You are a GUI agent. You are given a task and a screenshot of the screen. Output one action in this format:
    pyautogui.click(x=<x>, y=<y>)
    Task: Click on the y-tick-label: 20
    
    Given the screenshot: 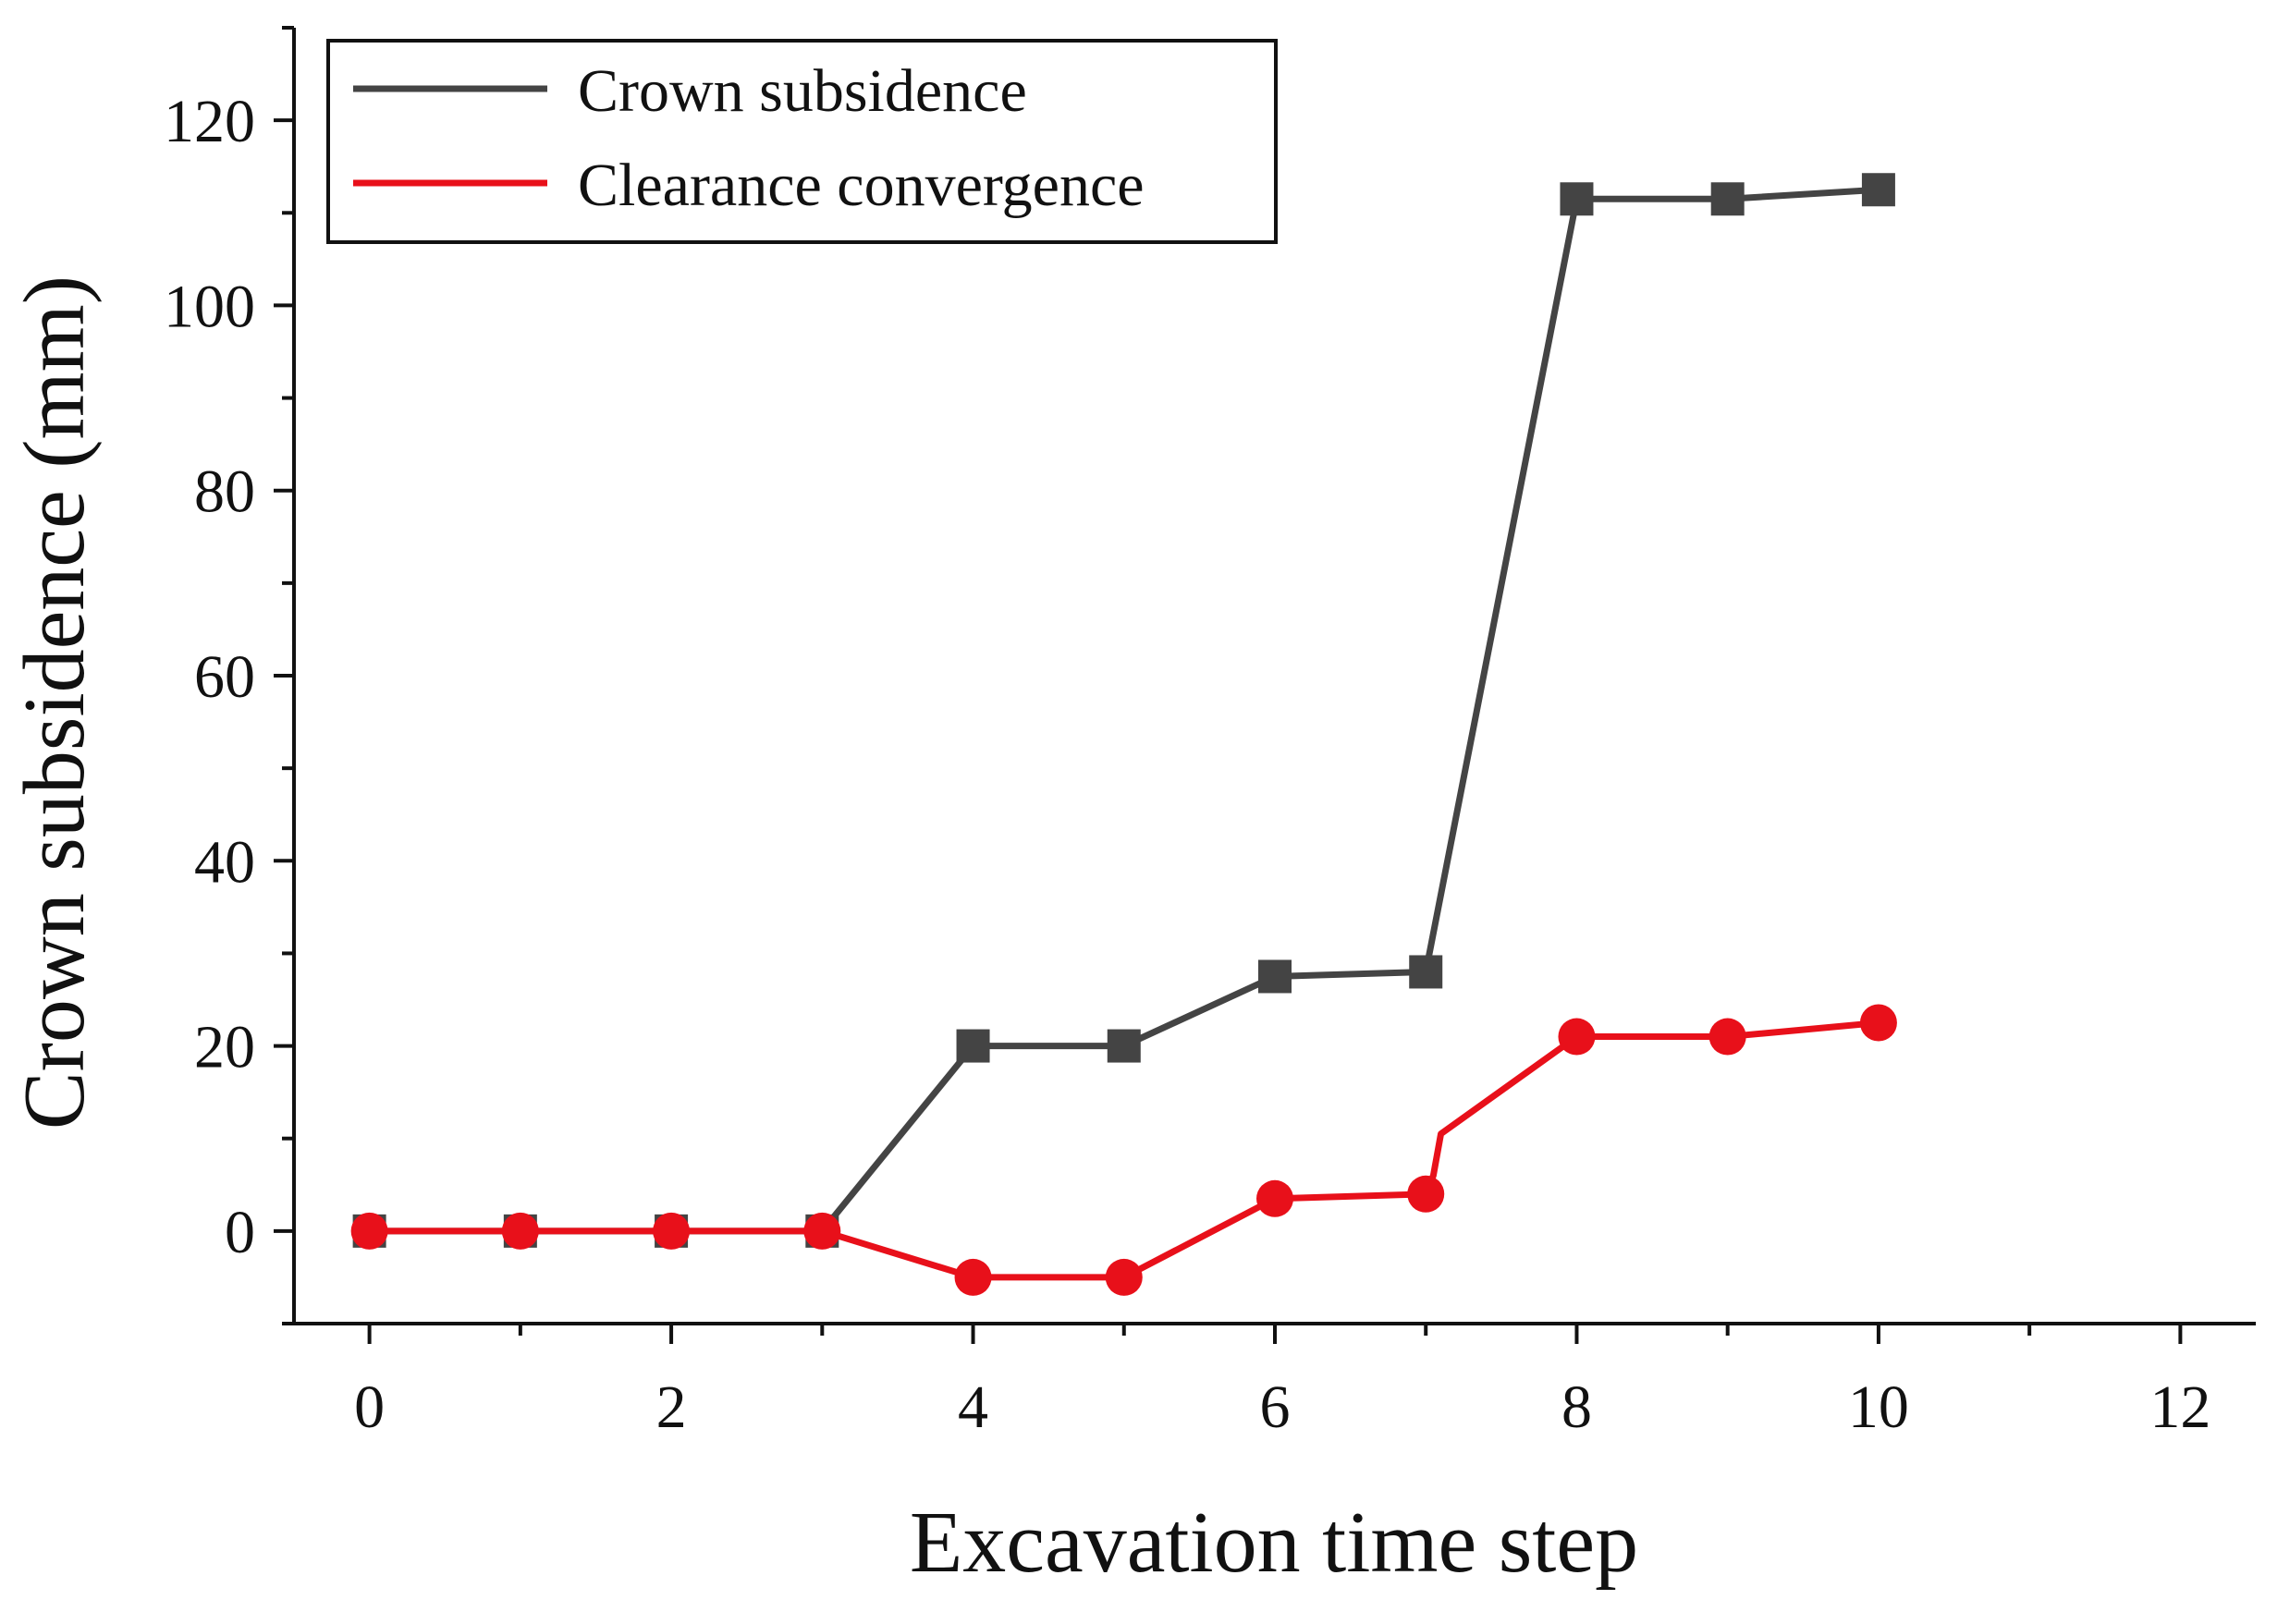 What is the action you would take?
    pyautogui.click(x=224, y=1047)
    